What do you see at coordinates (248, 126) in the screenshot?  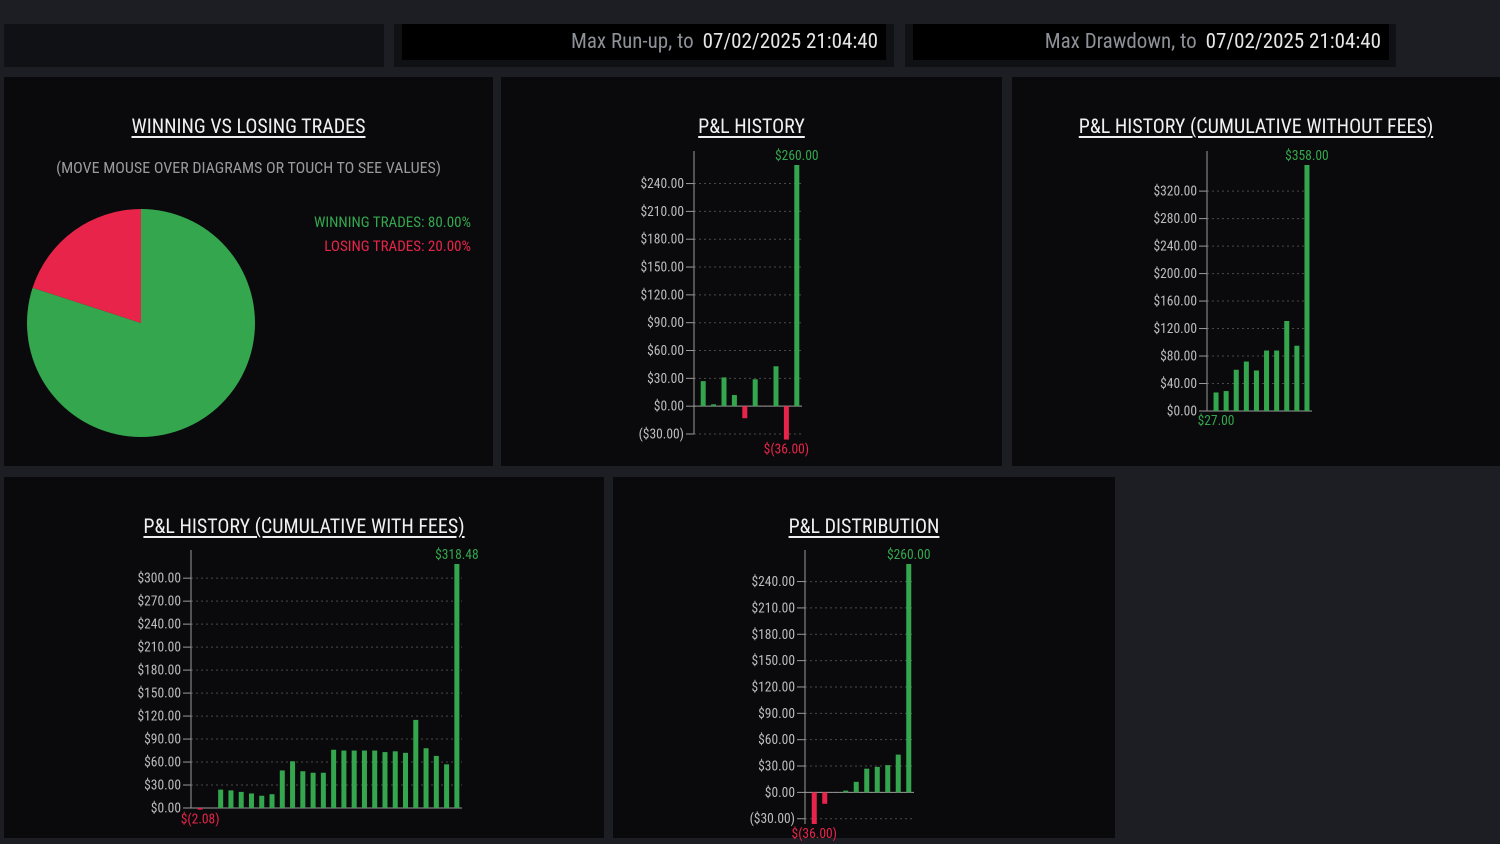 I see `winloss-title: WINNING VS LOSING TRADES` at bounding box center [248, 126].